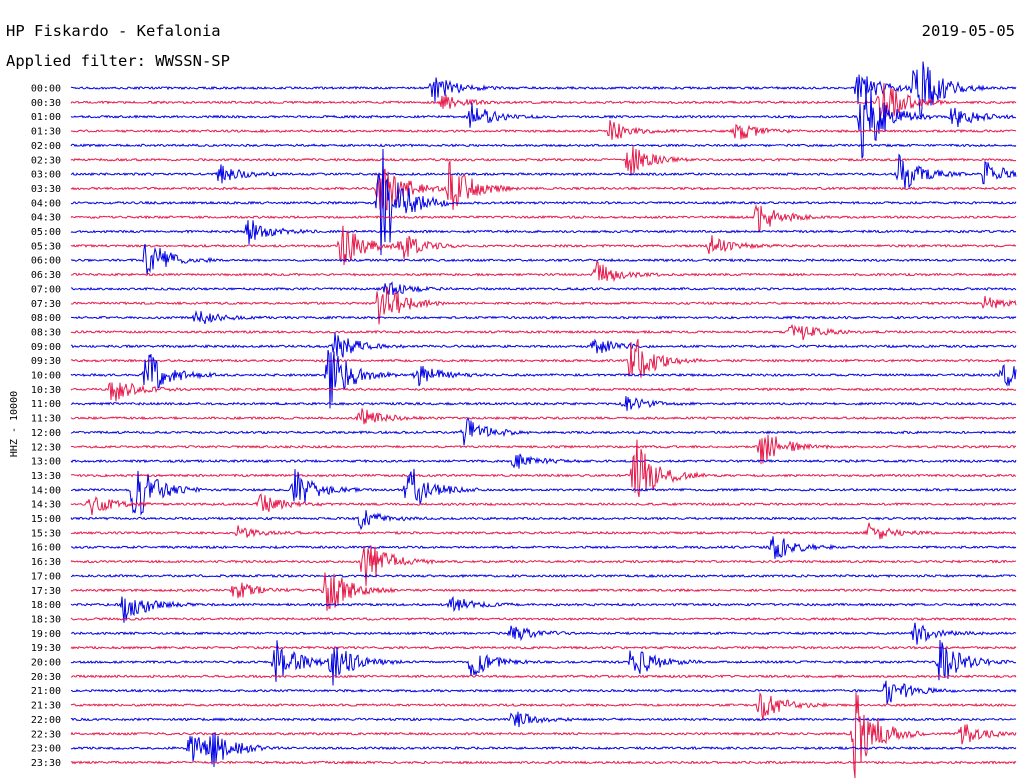 The width and height of the screenshot is (1024, 780). I want to click on time-tick-label: 05:00, so click(46, 232).